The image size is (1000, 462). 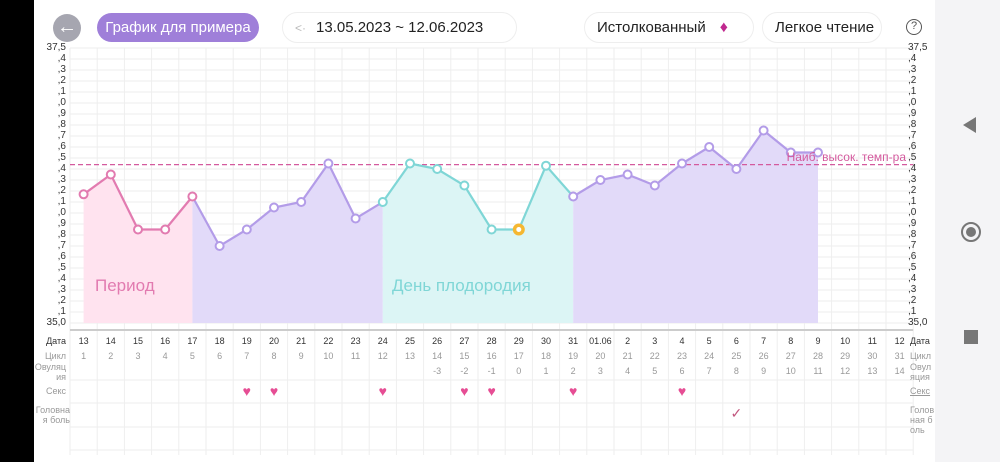 I want to click on ovulation-cell: 2, so click(x=573, y=371).